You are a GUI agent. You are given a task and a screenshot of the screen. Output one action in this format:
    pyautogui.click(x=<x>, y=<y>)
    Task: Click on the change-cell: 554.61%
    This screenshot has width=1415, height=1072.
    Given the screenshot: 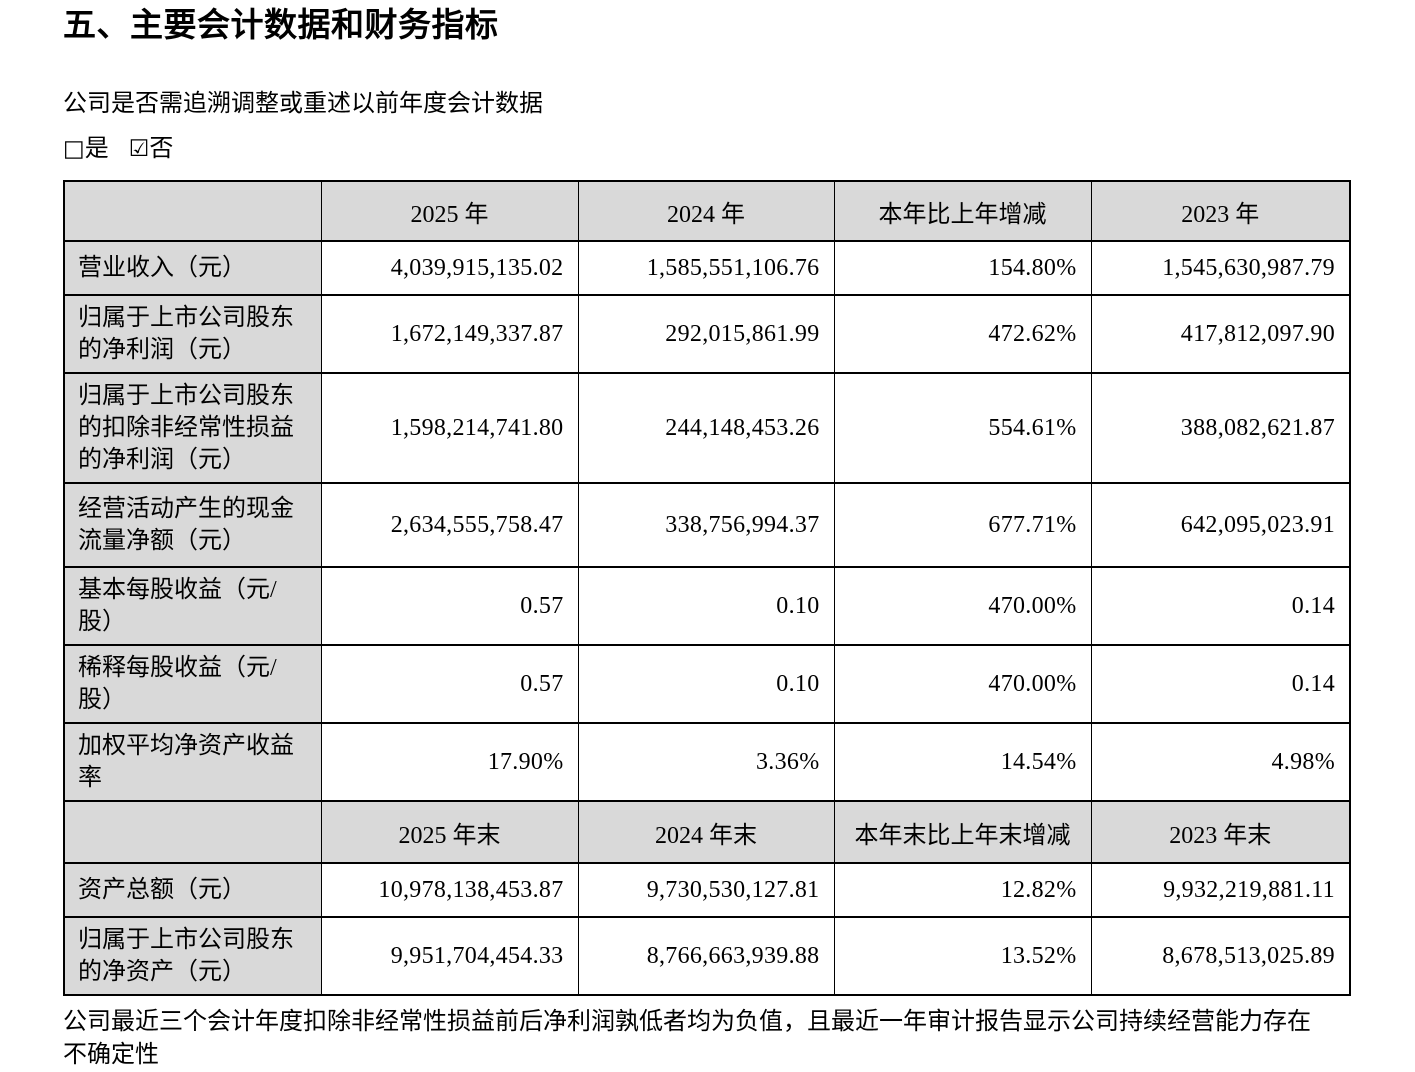 What is the action you would take?
    pyautogui.click(x=962, y=428)
    